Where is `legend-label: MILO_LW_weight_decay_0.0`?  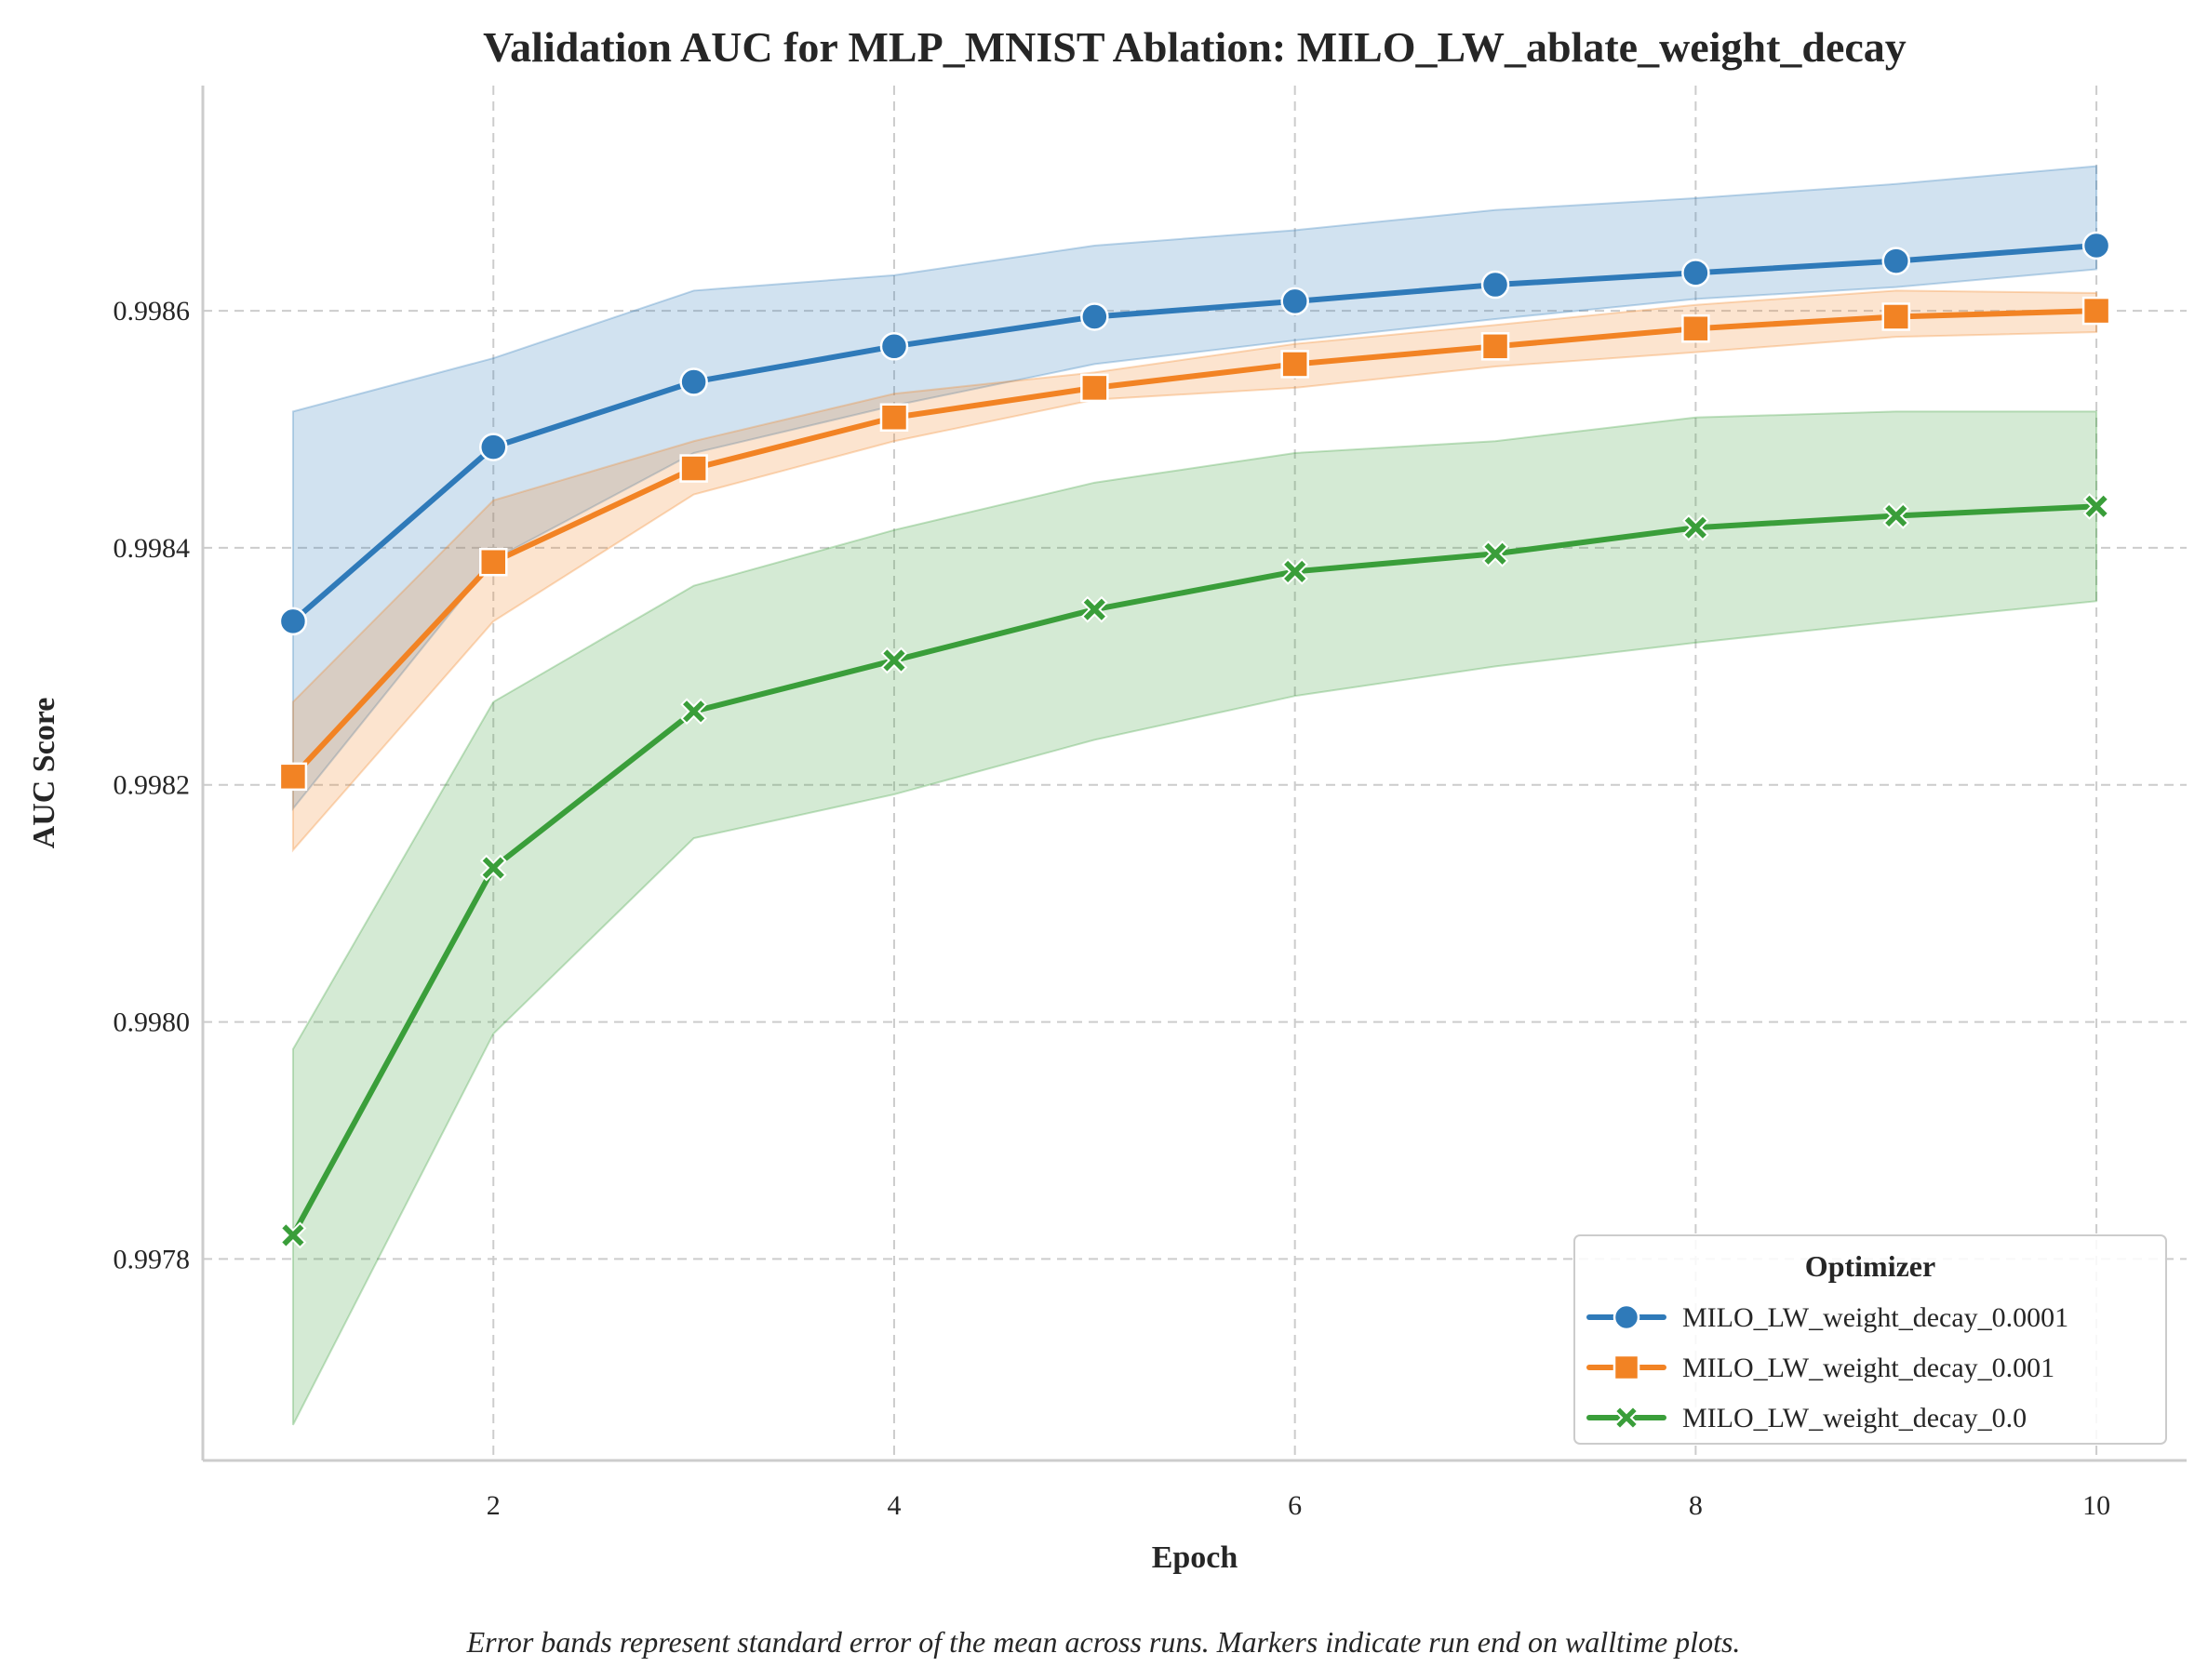
legend-label: MILO_LW_weight_decay_0.0 is located at coordinates (1855, 1418).